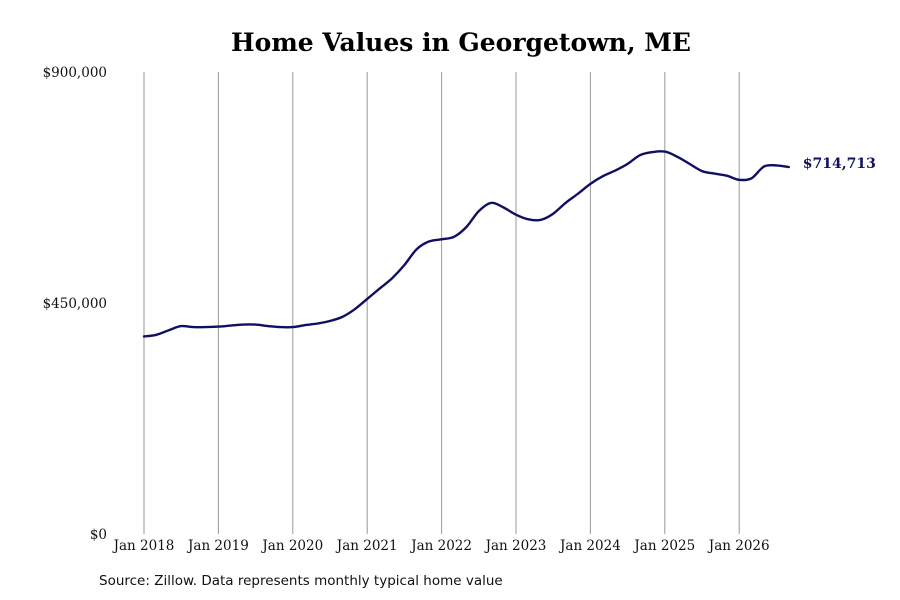 The width and height of the screenshot is (900, 600). Describe the element at coordinates (291, 546) in the screenshot. I see `x-tick-label: Jan 2020` at that location.